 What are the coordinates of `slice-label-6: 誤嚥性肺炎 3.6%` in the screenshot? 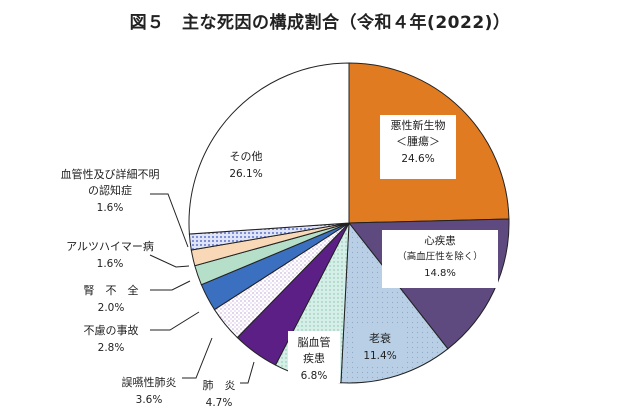 It's located at (149, 390).